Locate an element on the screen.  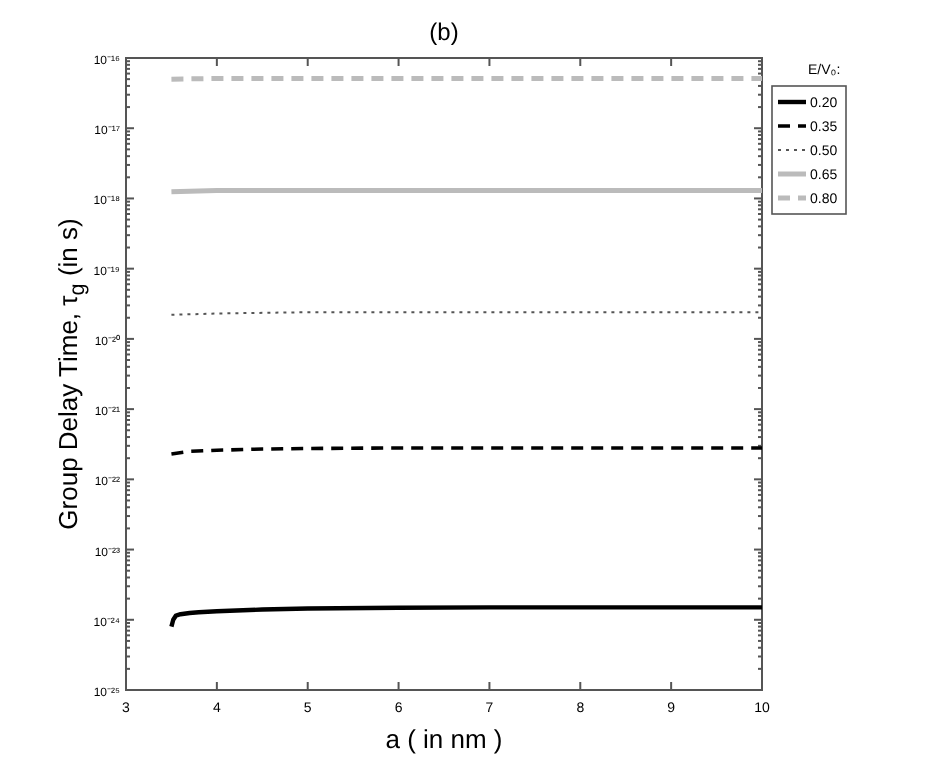
x-axis-title: a ( in nm ) is located at coordinates (444, 739).